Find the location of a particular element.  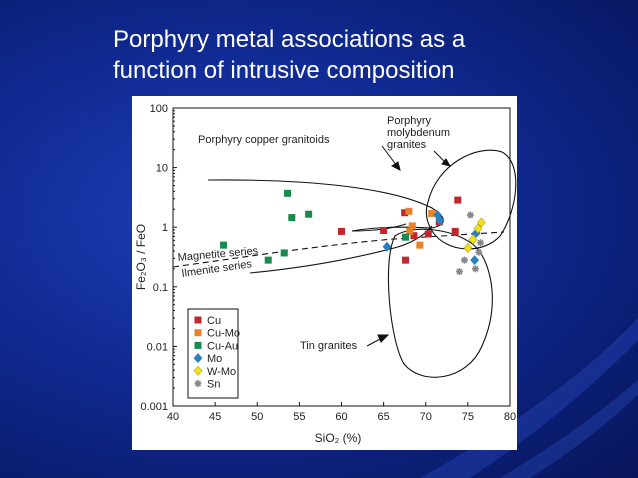

tin-pointer-arrow is located at coordinates (383, 338).